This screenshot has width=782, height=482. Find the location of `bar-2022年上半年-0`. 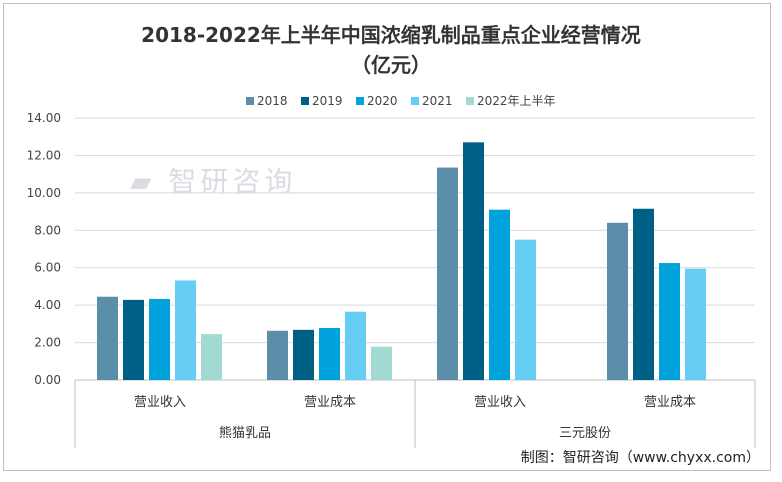

bar-2022年上半年-0 is located at coordinates (211, 357).